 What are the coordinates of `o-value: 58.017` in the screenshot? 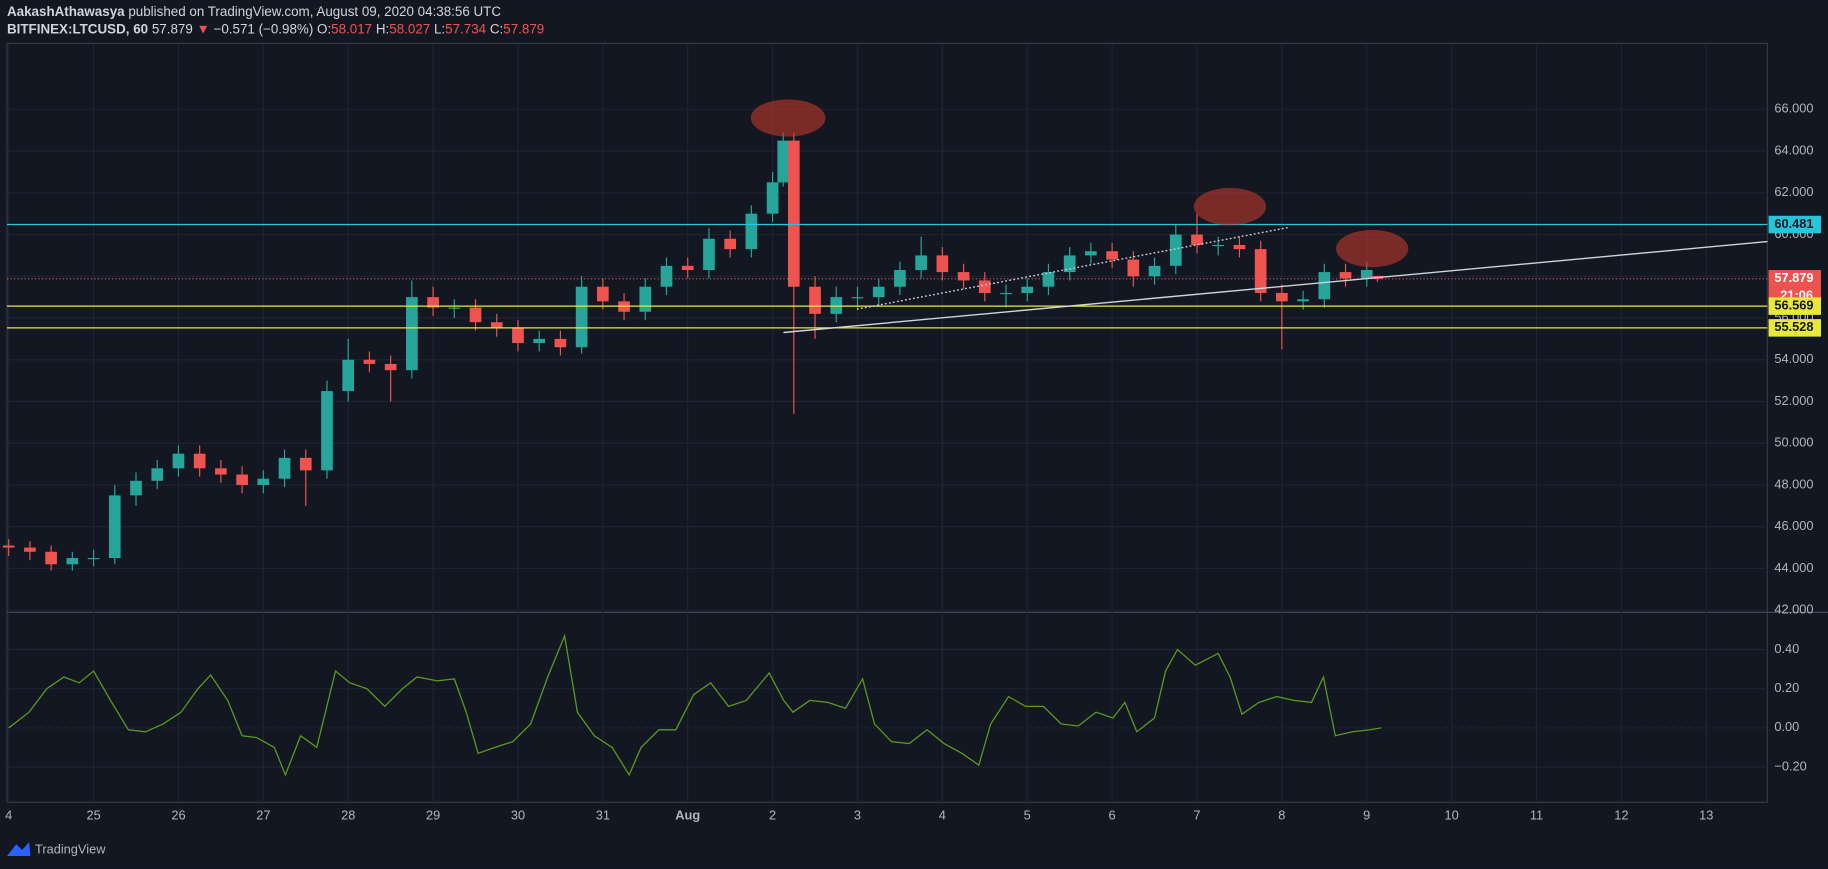 It's located at (351, 28).